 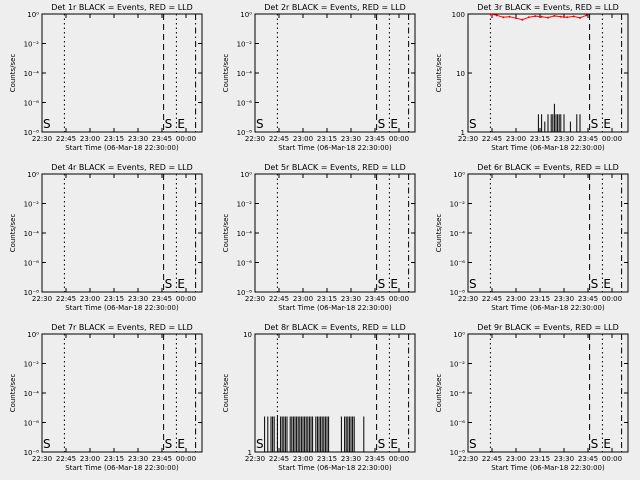 What do you see at coordinates (548, 167) in the screenshot?
I see `panel-title: Det 6r BLACK = Events, RED = LLD` at bounding box center [548, 167].